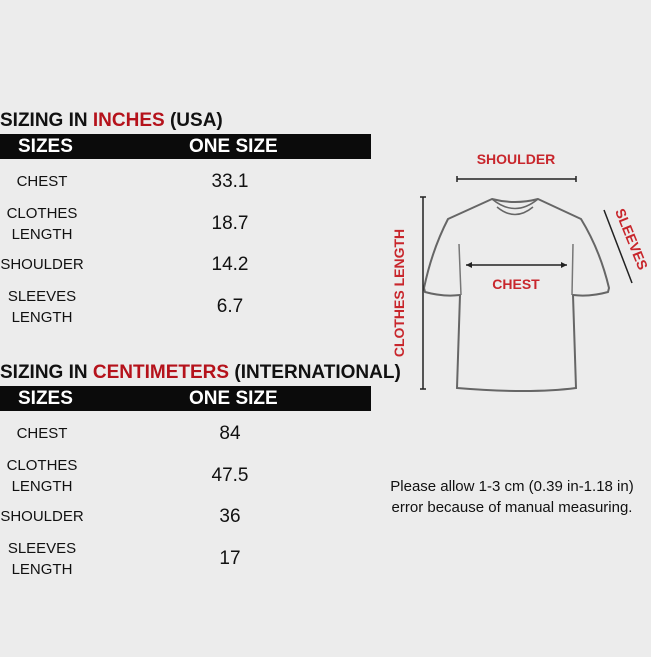 Image resolution: width=651 pixels, height=657 pixels. Describe the element at coordinates (230, 558) in the screenshot. I see `size-value: 17` at that location.